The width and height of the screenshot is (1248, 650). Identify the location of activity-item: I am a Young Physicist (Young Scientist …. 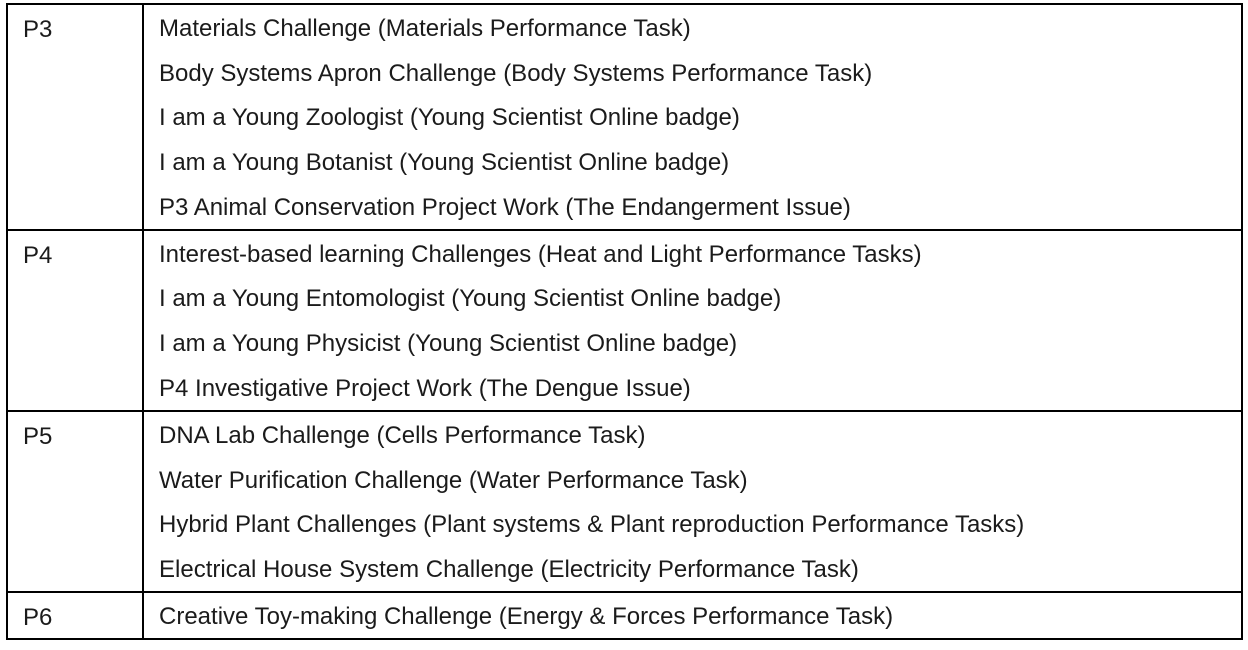
(448, 344).